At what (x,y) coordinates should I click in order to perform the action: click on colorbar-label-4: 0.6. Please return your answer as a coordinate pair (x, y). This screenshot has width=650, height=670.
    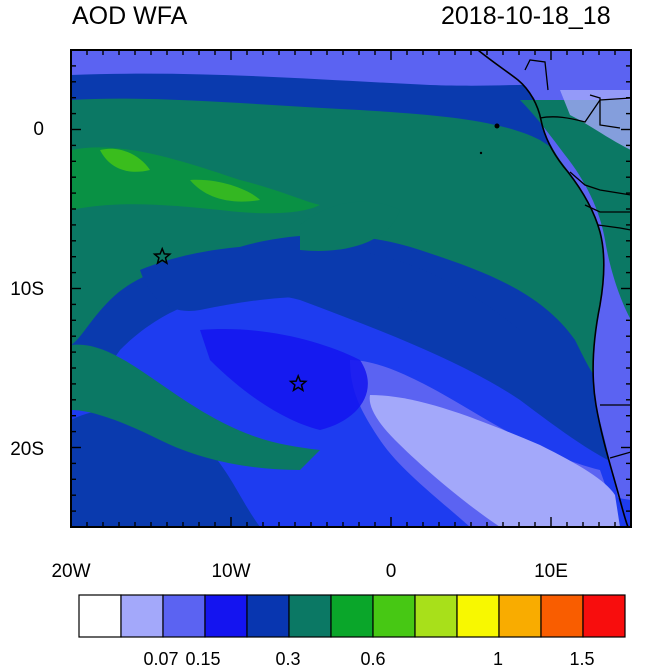
    Looking at the image, I should click on (373, 659).